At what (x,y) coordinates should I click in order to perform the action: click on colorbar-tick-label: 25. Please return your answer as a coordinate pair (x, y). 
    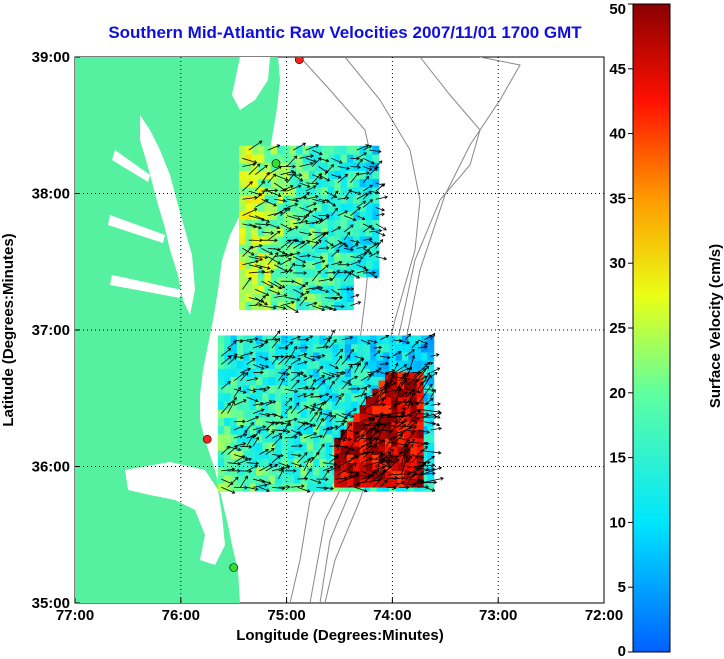
    Looking at the image, I should click on (617, 328).